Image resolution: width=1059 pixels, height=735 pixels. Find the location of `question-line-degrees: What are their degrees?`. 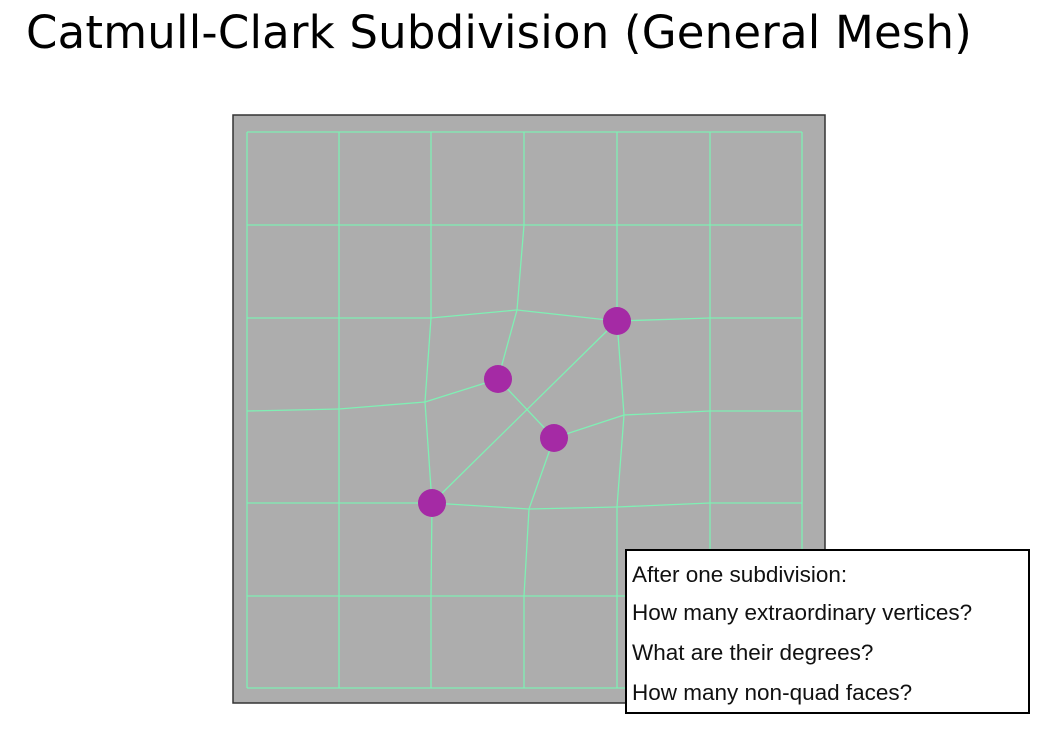

question-line-degrees: What are their degrees? is located at coordinates (753, 652).